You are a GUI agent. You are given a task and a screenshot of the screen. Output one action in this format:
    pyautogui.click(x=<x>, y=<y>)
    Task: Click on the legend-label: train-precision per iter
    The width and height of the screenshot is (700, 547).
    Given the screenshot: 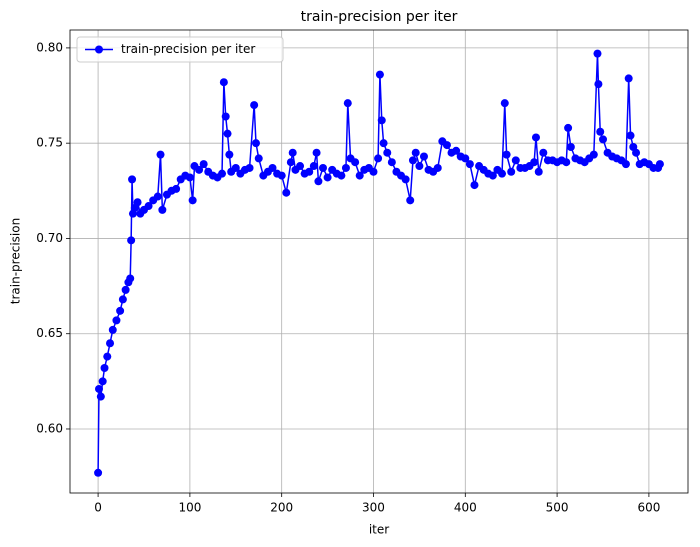 What is the action you would take?
    pyautogui.click(x=188, y=49)
    